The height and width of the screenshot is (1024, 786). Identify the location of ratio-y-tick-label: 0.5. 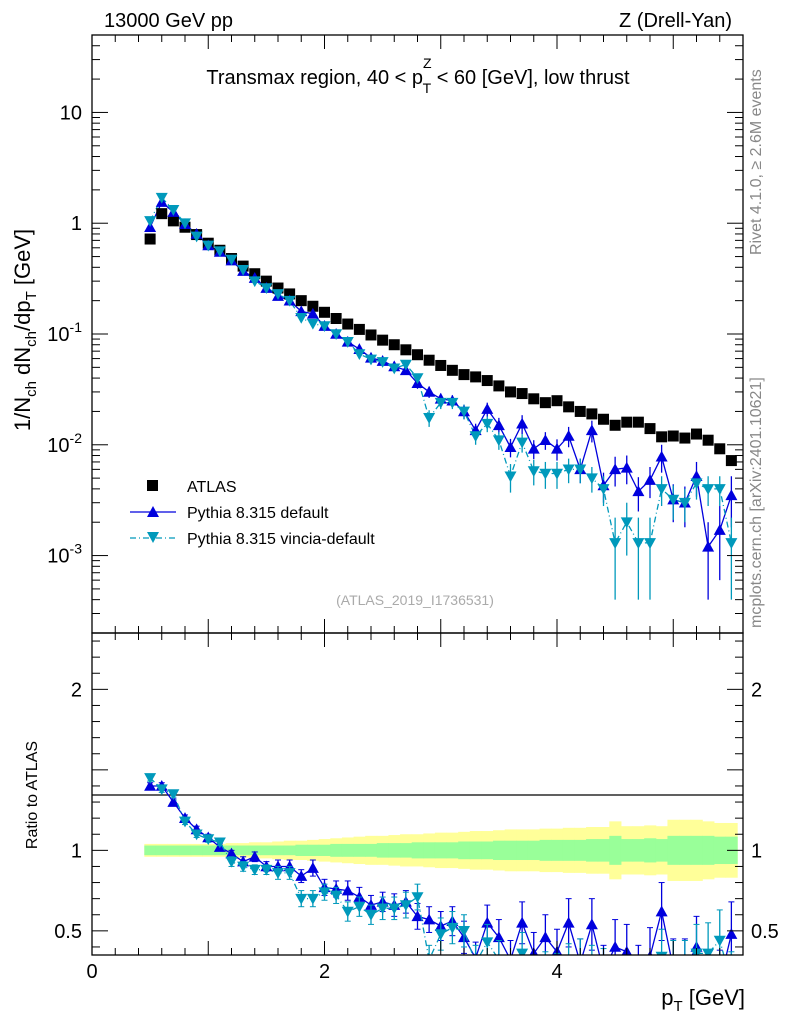
(68, 932).